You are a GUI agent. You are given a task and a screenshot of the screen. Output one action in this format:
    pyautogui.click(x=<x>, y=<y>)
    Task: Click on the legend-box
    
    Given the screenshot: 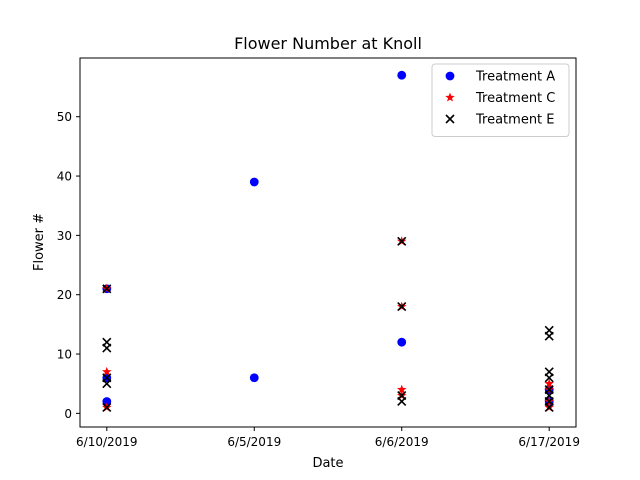 What is the action you would take?
    pyautogui.click(x=500, y=100)
    